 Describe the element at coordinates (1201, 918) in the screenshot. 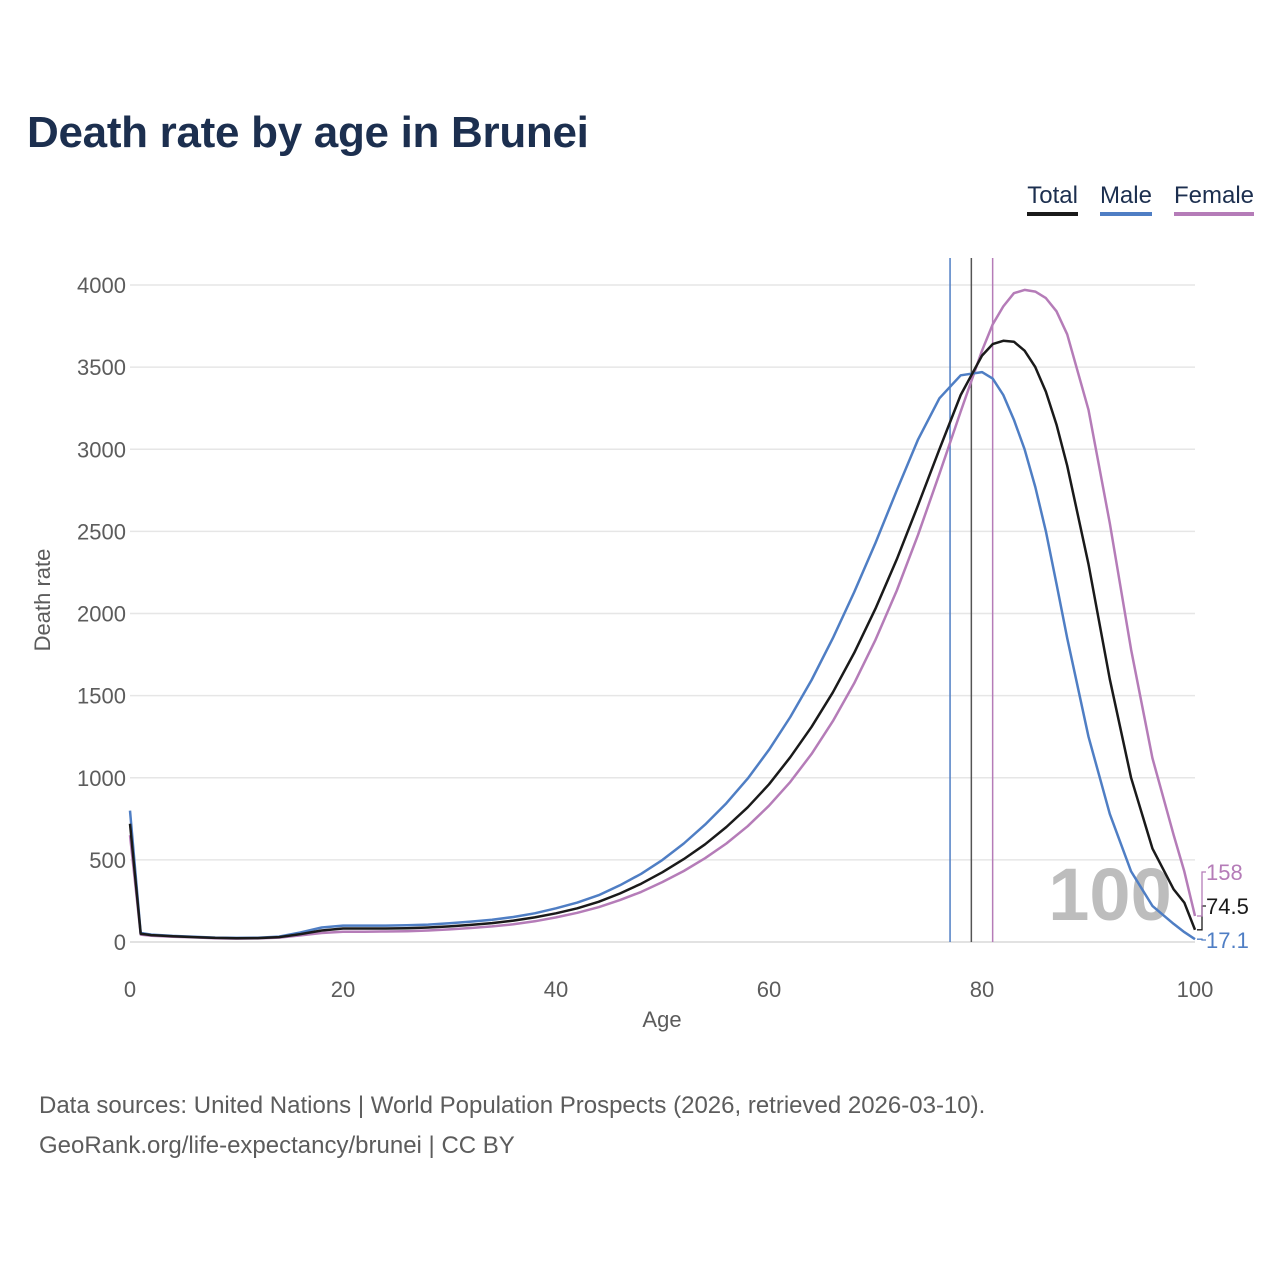

I see `end-label-leader-total` at that location.